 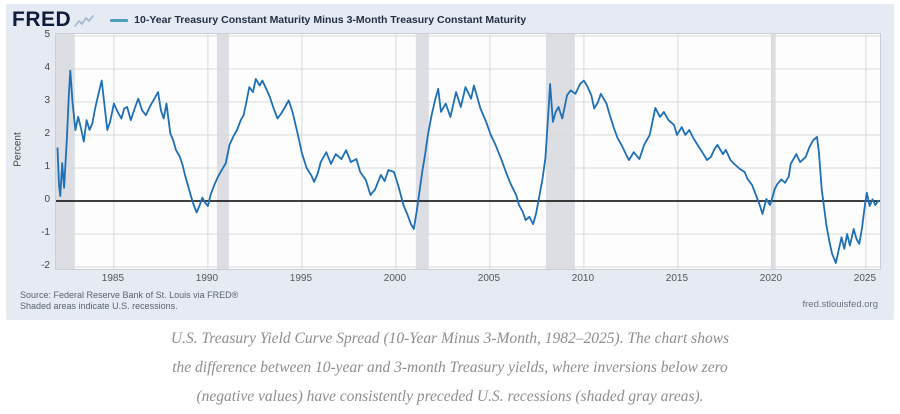 I want to click on y-tick-label: 4, so click(x=47, y=67).